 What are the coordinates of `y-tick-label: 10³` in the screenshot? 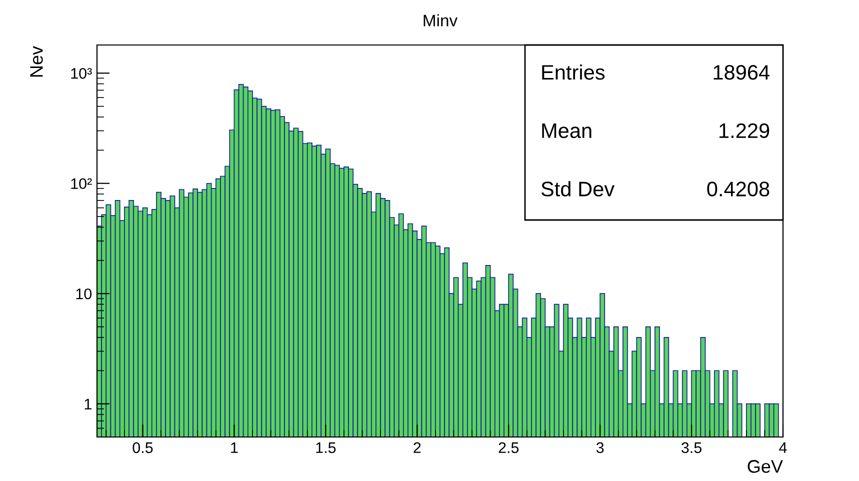 It's located at (81, 73).